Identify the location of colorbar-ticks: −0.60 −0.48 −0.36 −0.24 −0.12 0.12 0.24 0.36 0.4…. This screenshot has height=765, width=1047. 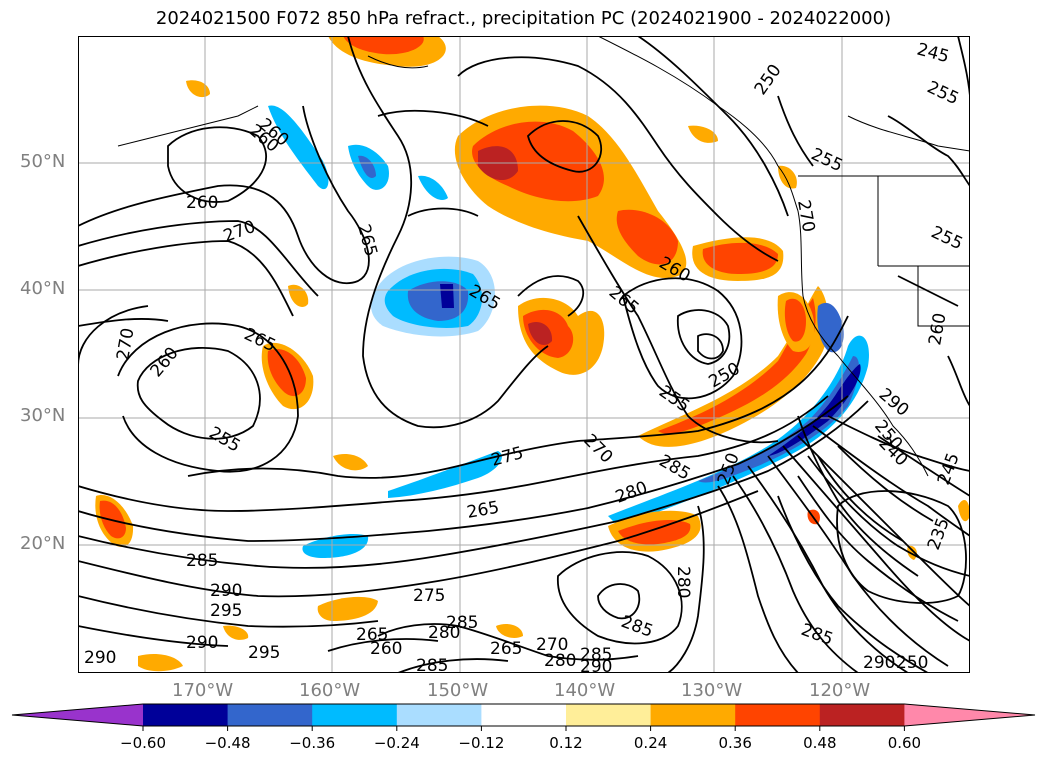
(520, 739).